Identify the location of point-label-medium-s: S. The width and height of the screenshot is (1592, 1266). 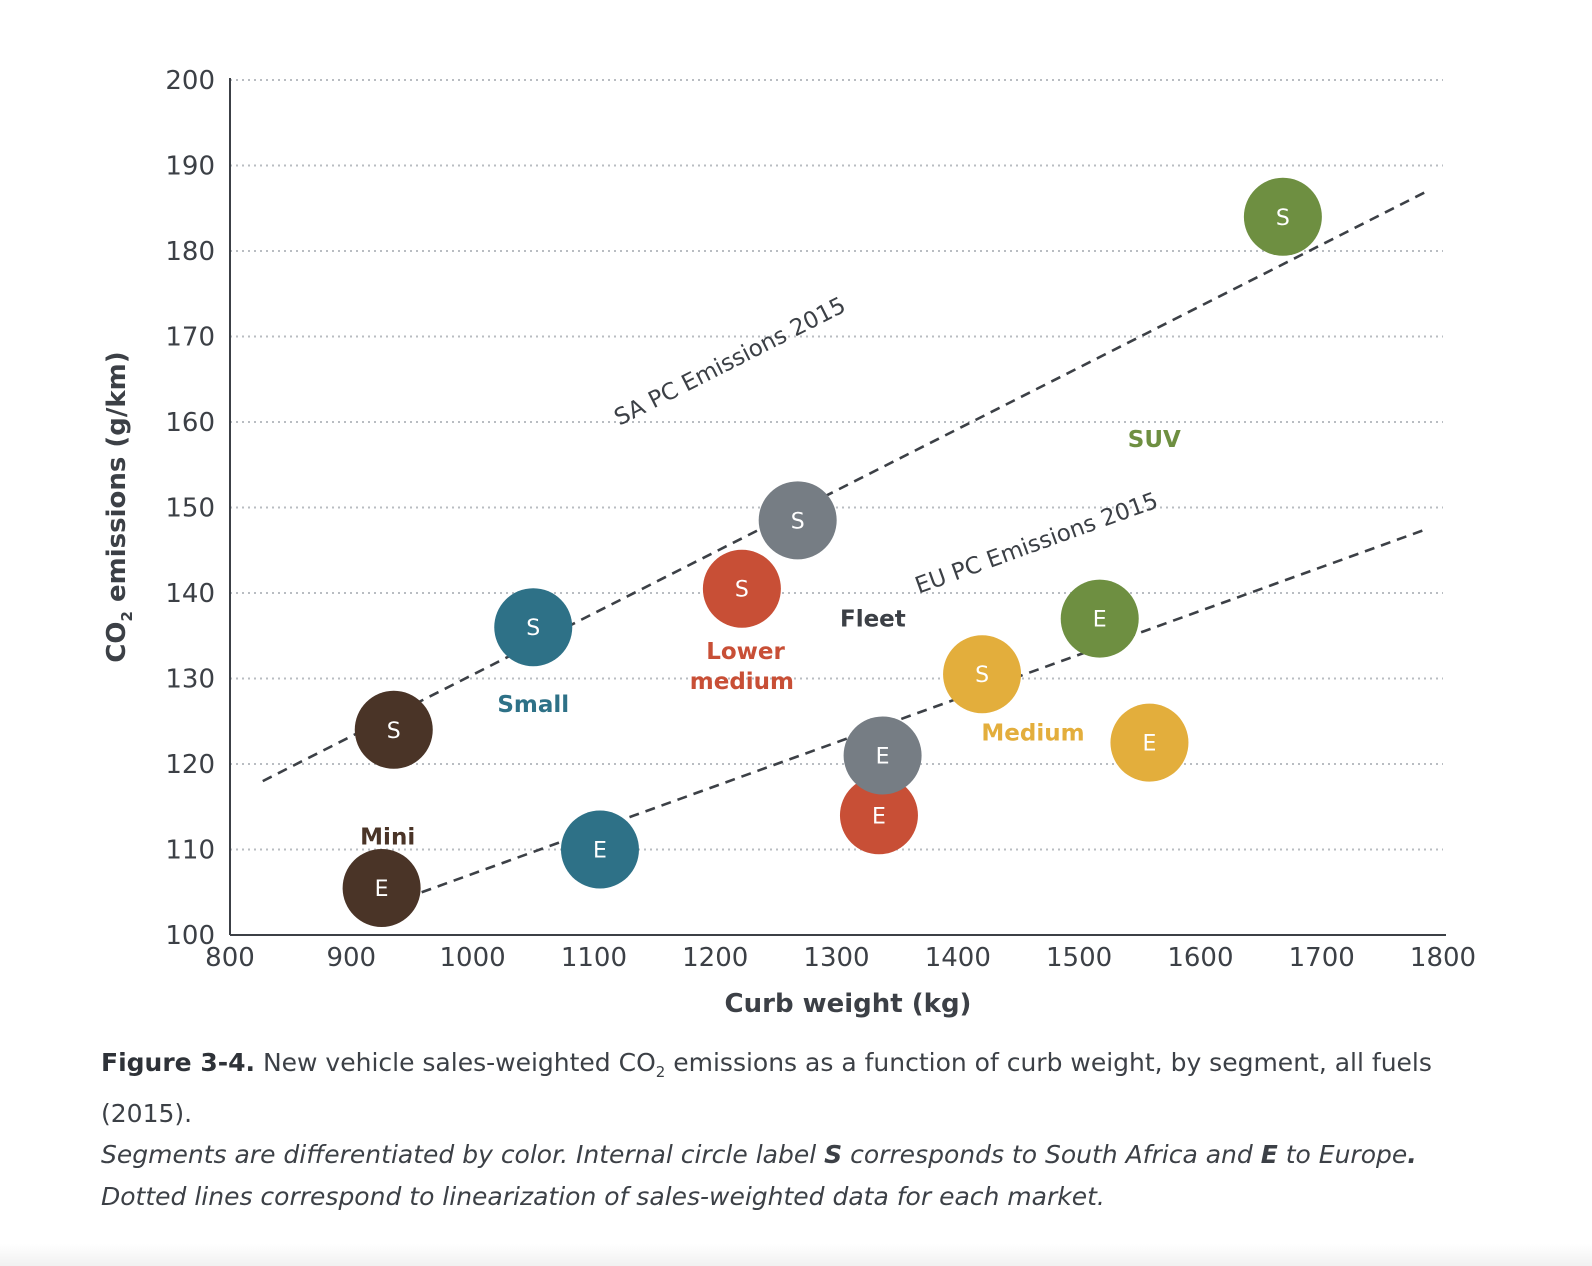
(982, 675).